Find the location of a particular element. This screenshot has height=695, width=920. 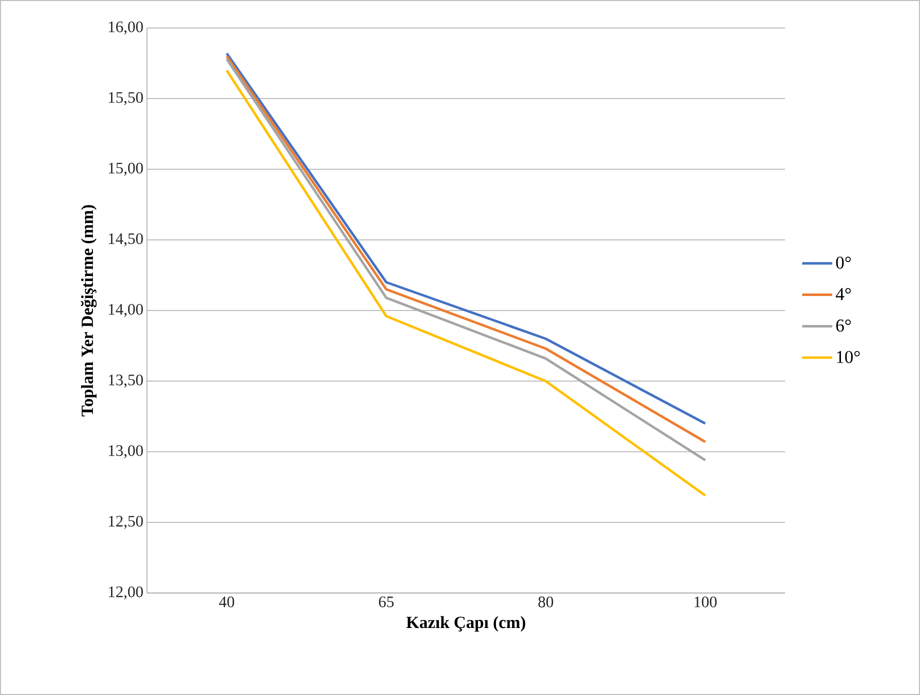

legend-label: 4° is located at coordinates (843, 294).